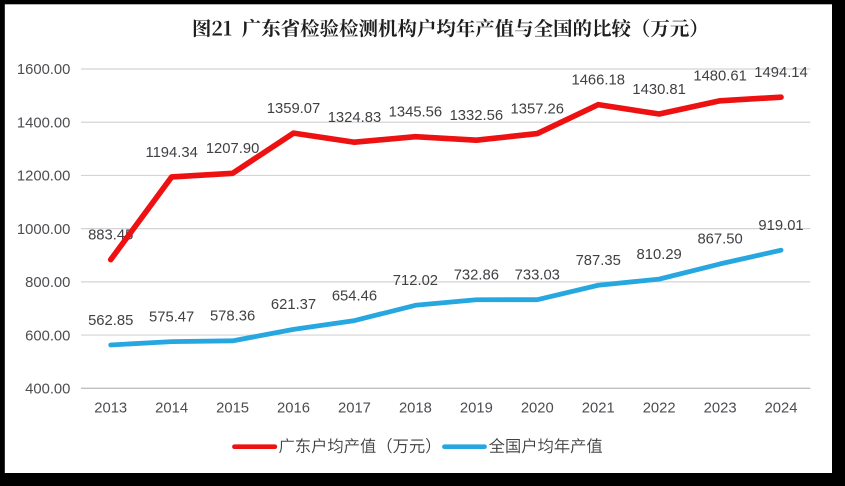 This screenshot has height=486, width=845. What do you see at coordinates (477, 116) in the screenshot?
I see `svg-text: 1332.56` at bounding box center [477, 116].